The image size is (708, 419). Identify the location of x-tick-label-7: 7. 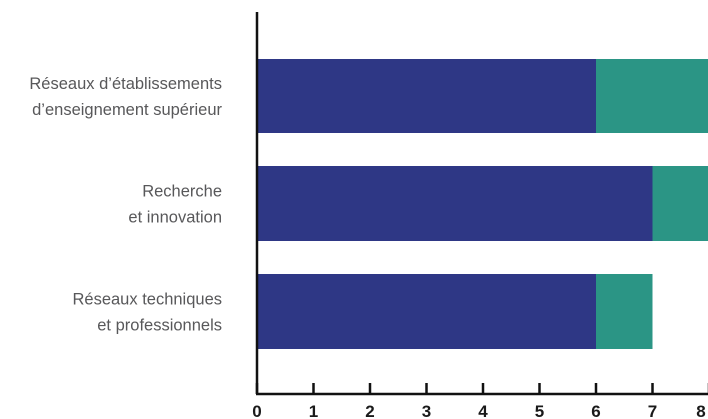
(652, 410).